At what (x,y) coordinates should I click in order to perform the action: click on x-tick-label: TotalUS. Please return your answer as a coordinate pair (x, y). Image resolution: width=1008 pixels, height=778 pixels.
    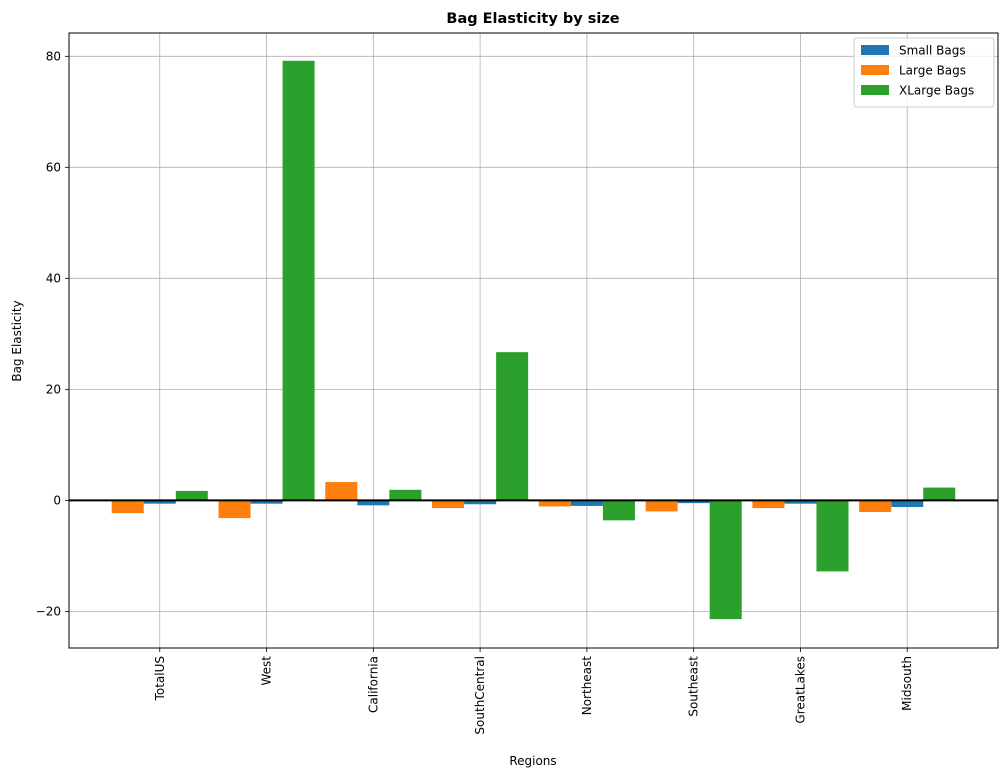
    Looking at the image, I should click on (160, 678).